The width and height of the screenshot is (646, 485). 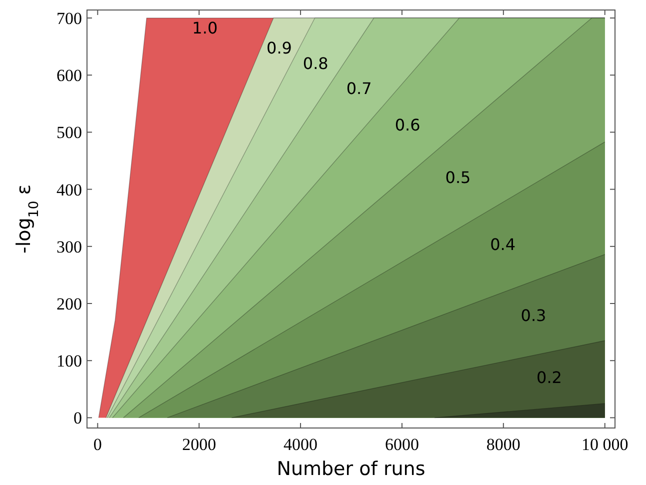 What do you see at coordinates (69, 132) in the screenshot?
I see `y-tick-label: 500` at bounding box center [69, 132].